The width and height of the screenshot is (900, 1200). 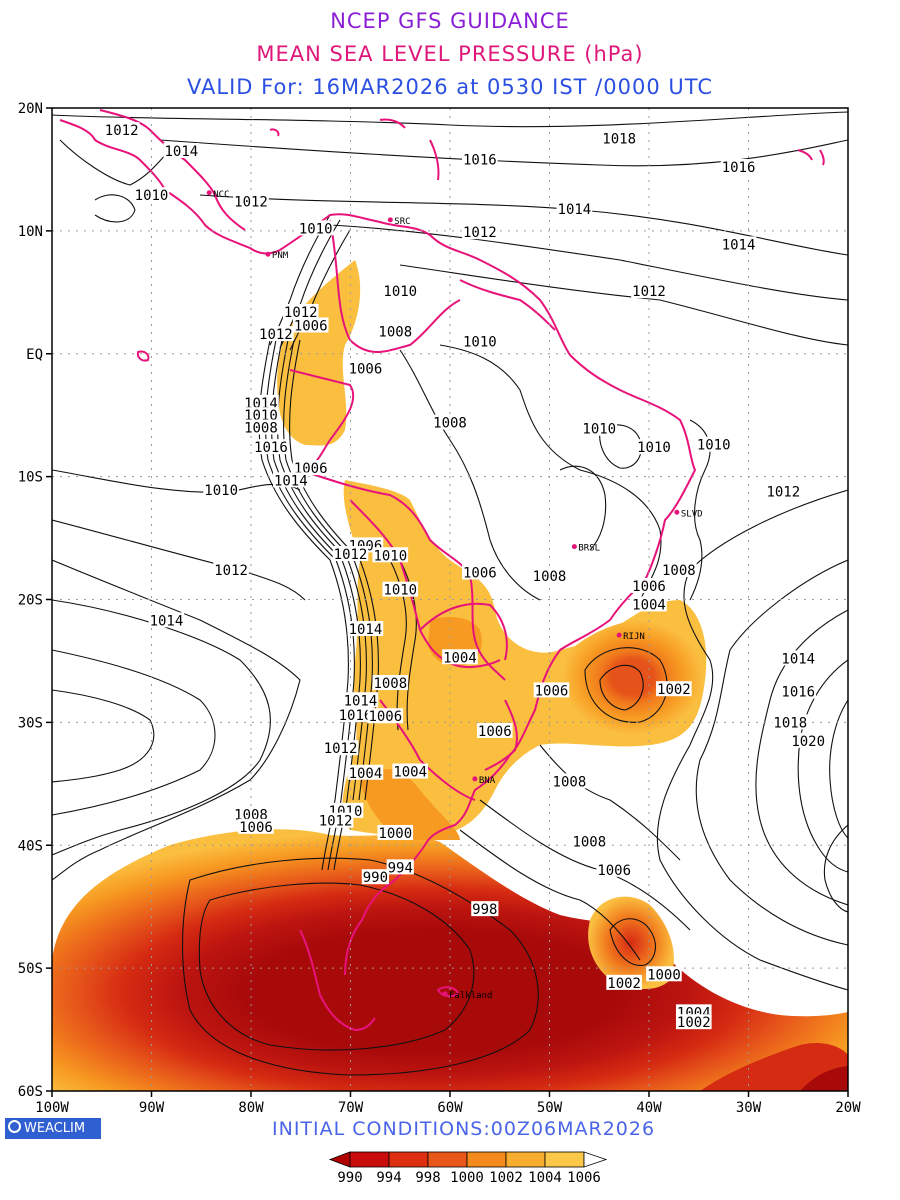 I want to click on isobar-label: 998, so click(x=485, y=909).